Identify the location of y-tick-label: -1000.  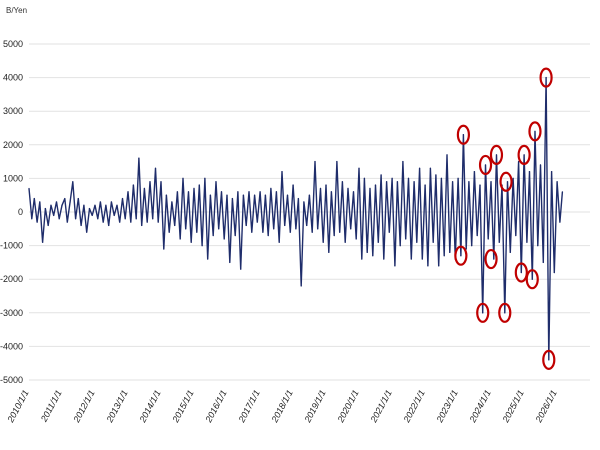
(11, 246).